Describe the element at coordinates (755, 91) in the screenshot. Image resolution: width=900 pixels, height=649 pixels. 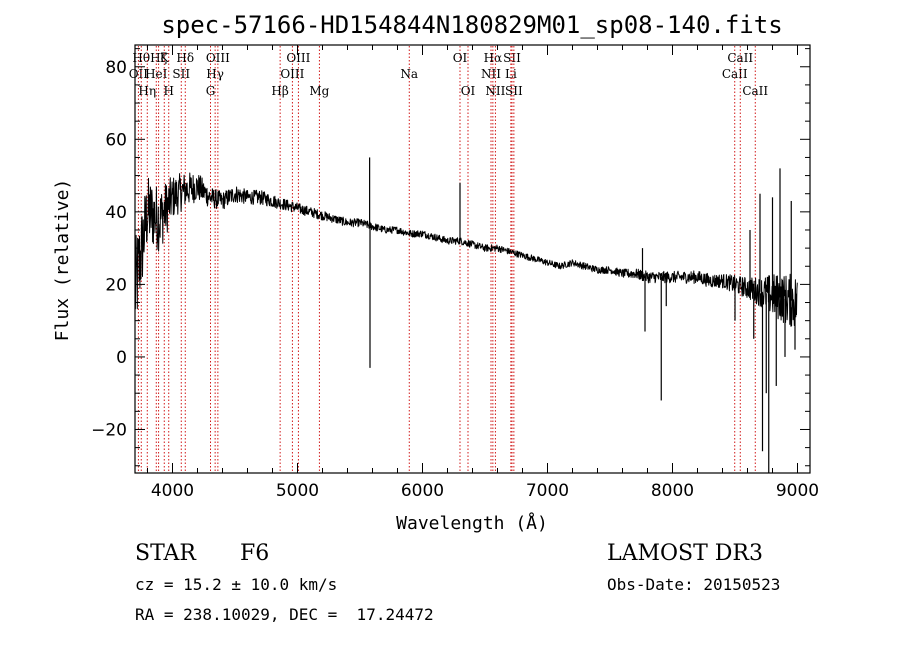
I see `line-marker-label-27: CaII` at that location.